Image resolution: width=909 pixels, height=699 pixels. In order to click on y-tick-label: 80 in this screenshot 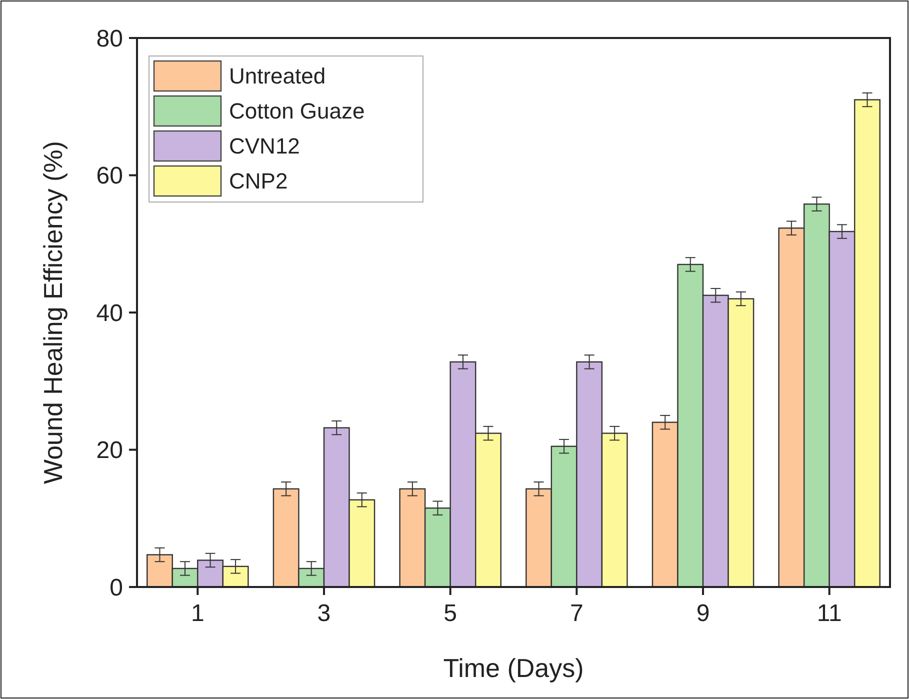, I will do `click(109, 38)`.